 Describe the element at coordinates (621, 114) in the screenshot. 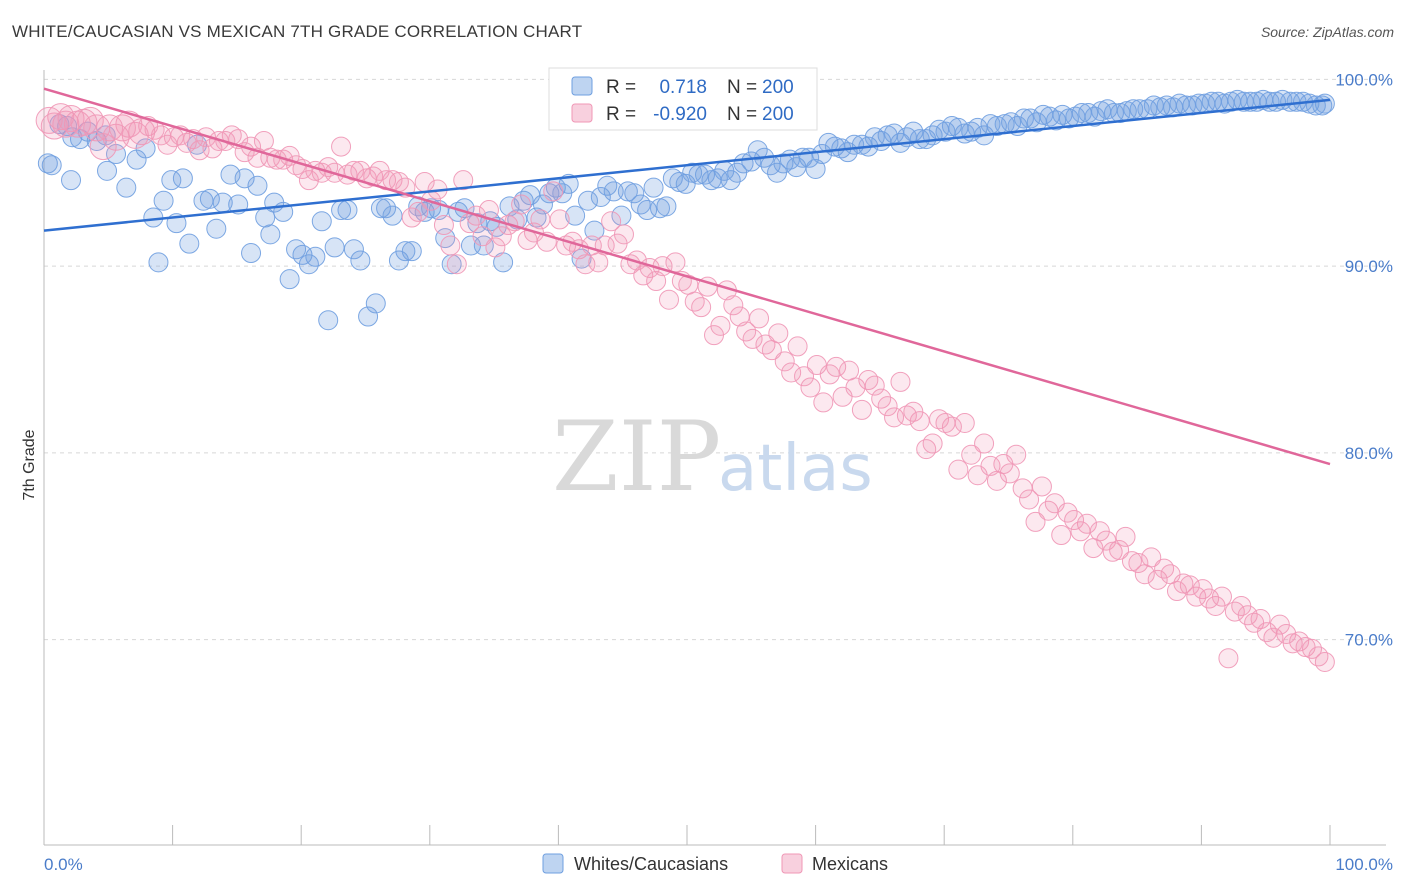

I see `legend-r-label-2: R =` at that location.